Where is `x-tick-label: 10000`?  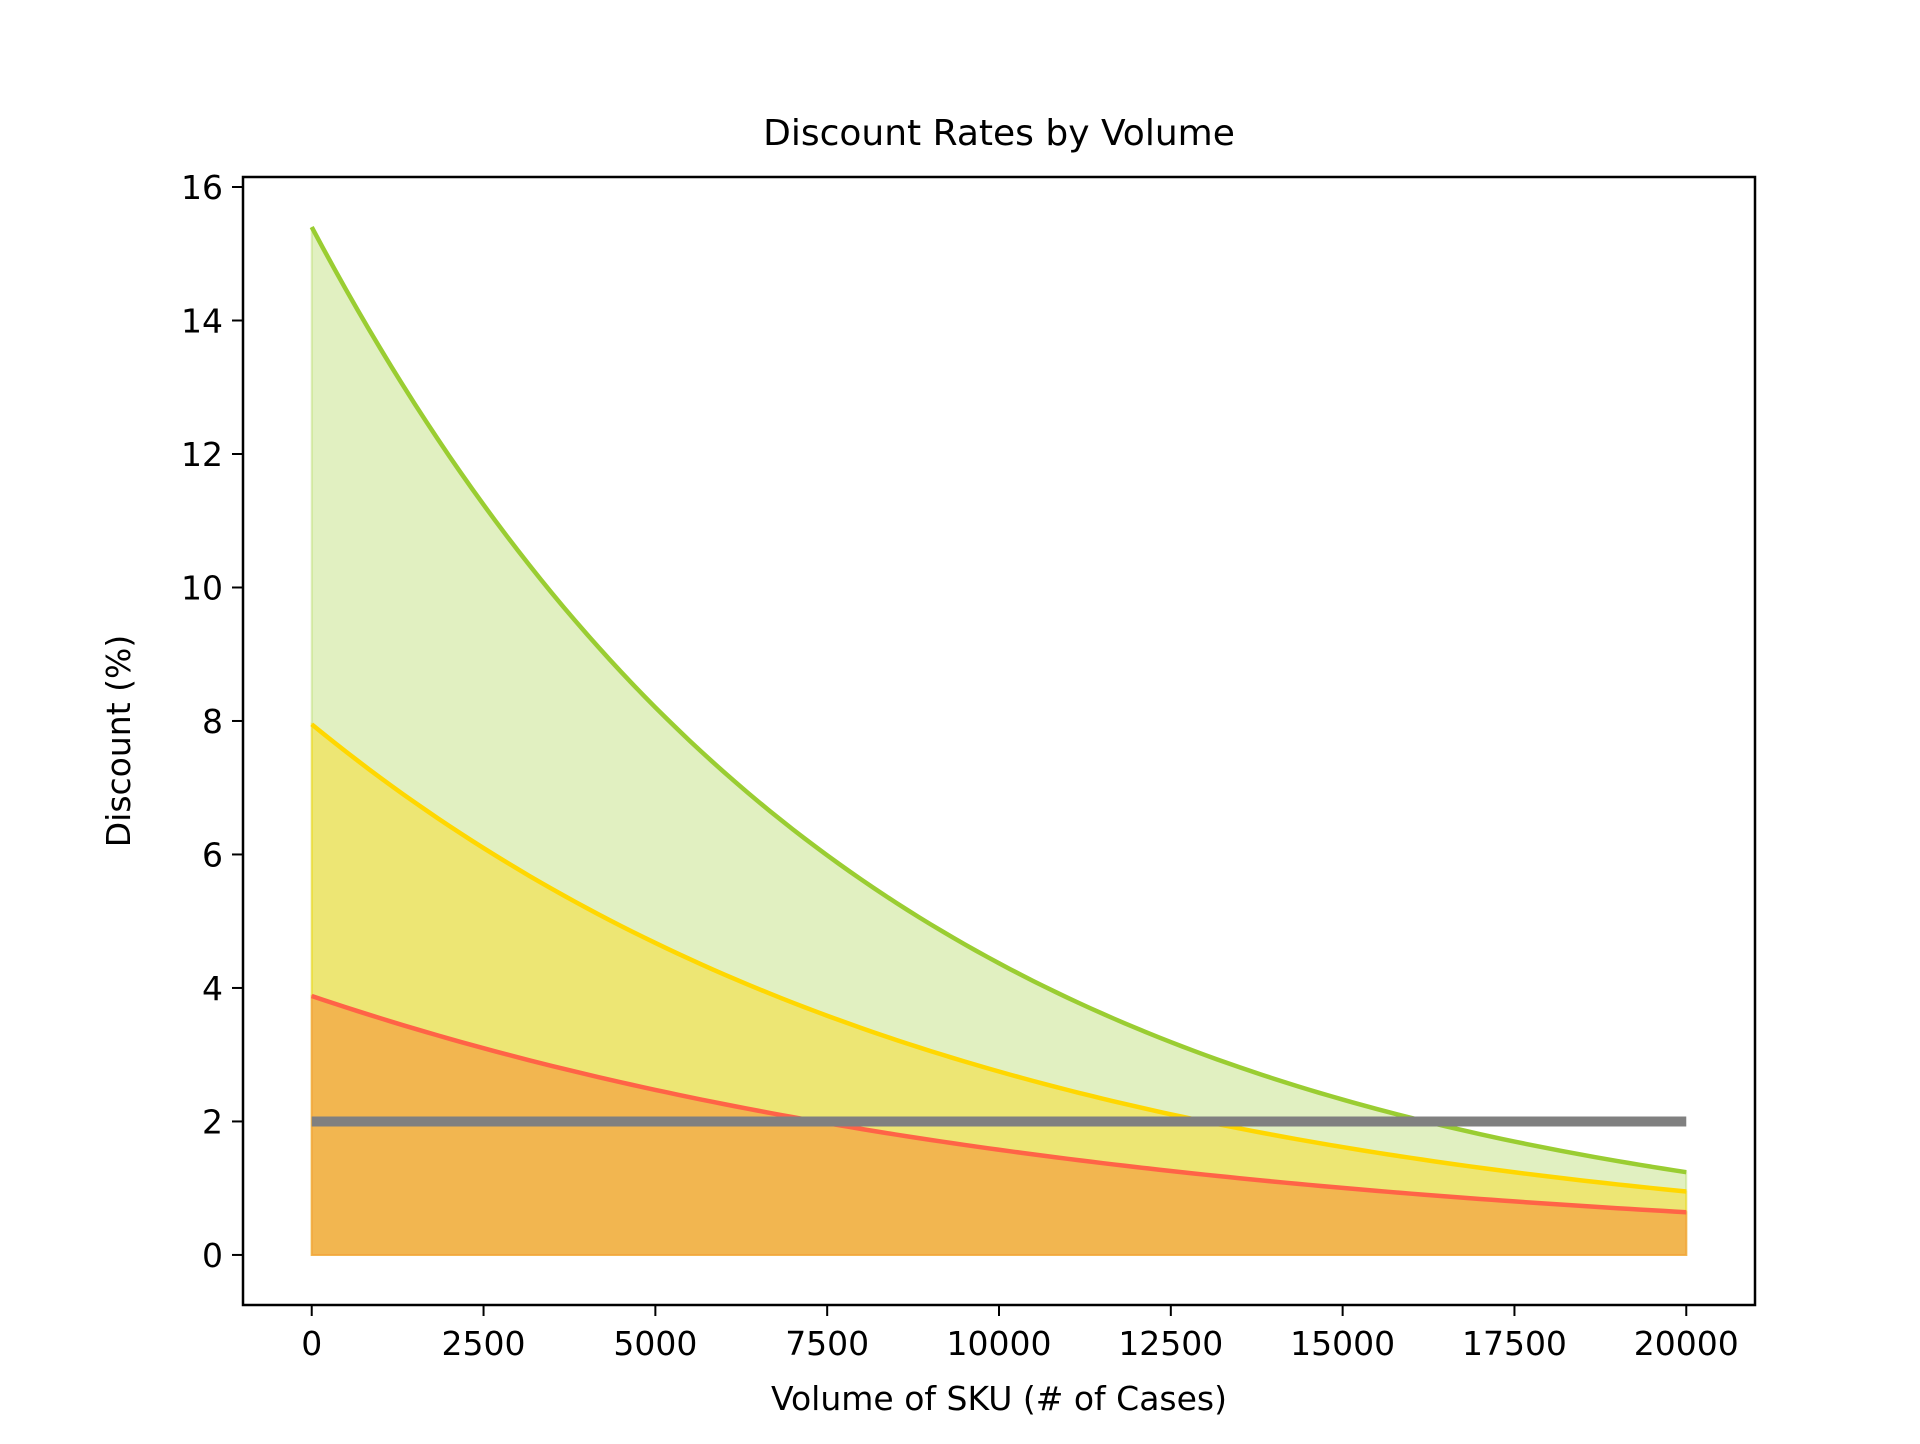 x-tick-label: 10000 is located at coordinates (999, 1343).